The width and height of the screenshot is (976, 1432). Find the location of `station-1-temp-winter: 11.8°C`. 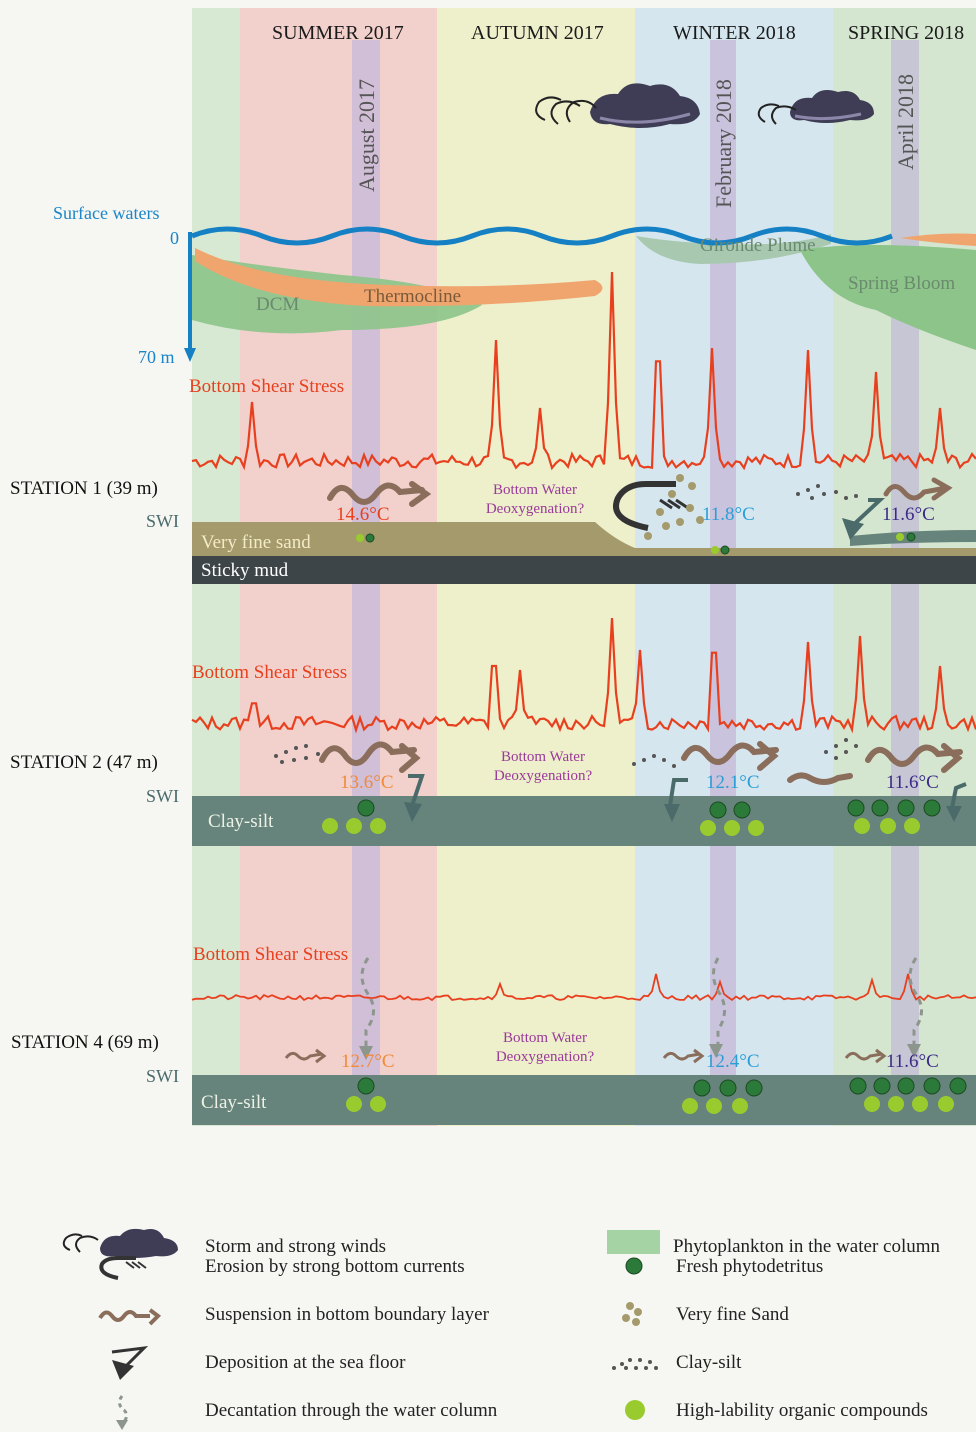

station-1-temp-winter: 11.8°C is located at coordinates (728, 514).